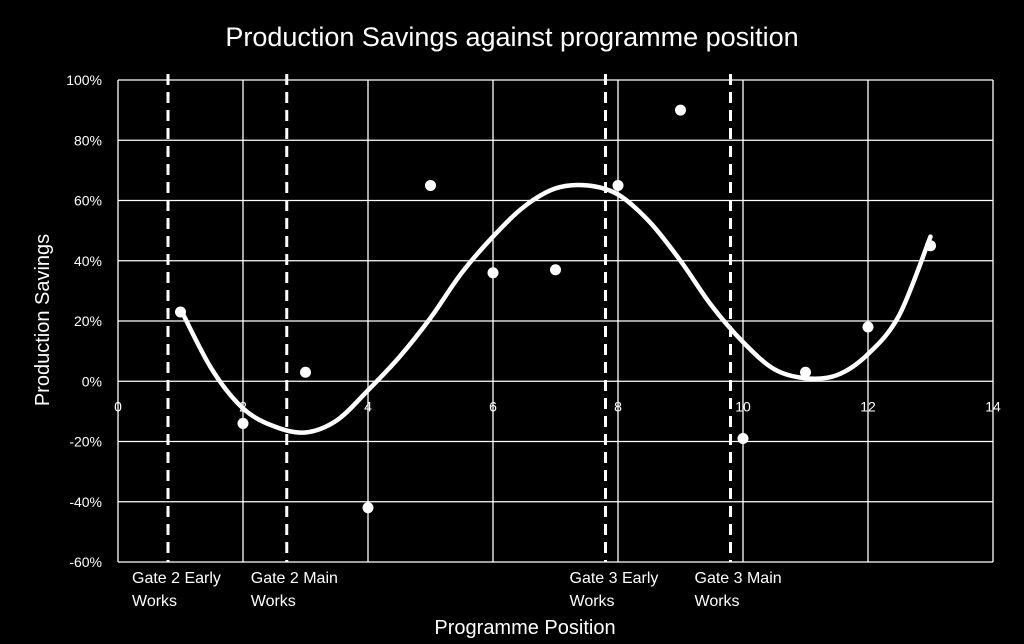  What do you see at coordinates (993, 406) in the screenshot?
I see `x-tick-label: 14` at bounding box center [993, 406].